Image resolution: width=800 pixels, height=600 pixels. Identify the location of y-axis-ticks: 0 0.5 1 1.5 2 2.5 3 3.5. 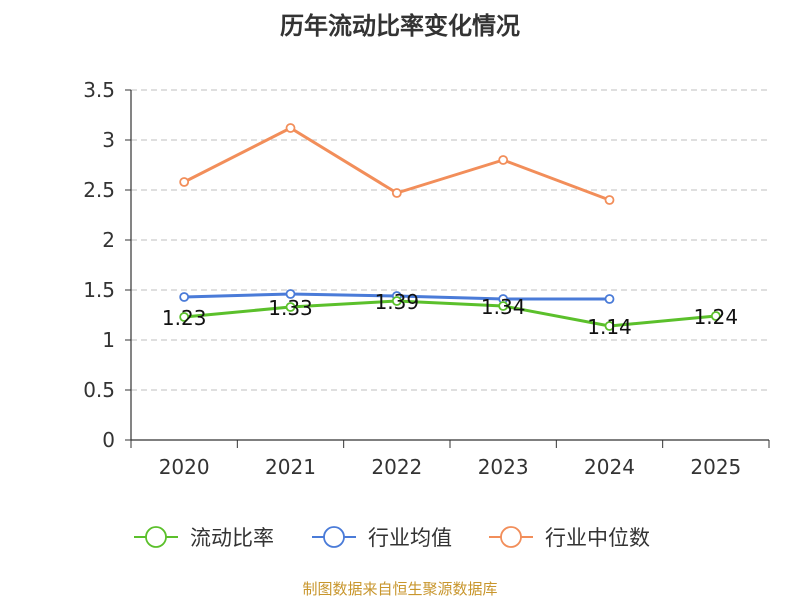
(107, 265).